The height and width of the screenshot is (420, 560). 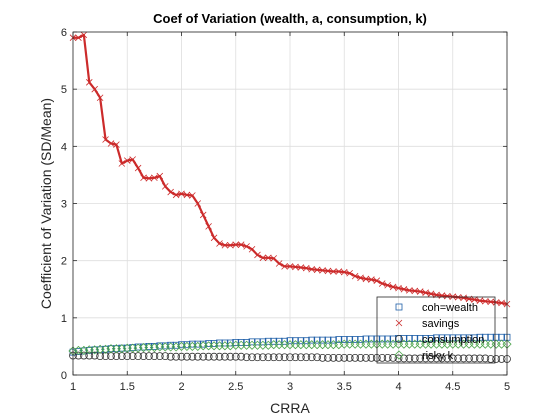 I want to click on y-tick-label: 1, so click(x=64, y=319).